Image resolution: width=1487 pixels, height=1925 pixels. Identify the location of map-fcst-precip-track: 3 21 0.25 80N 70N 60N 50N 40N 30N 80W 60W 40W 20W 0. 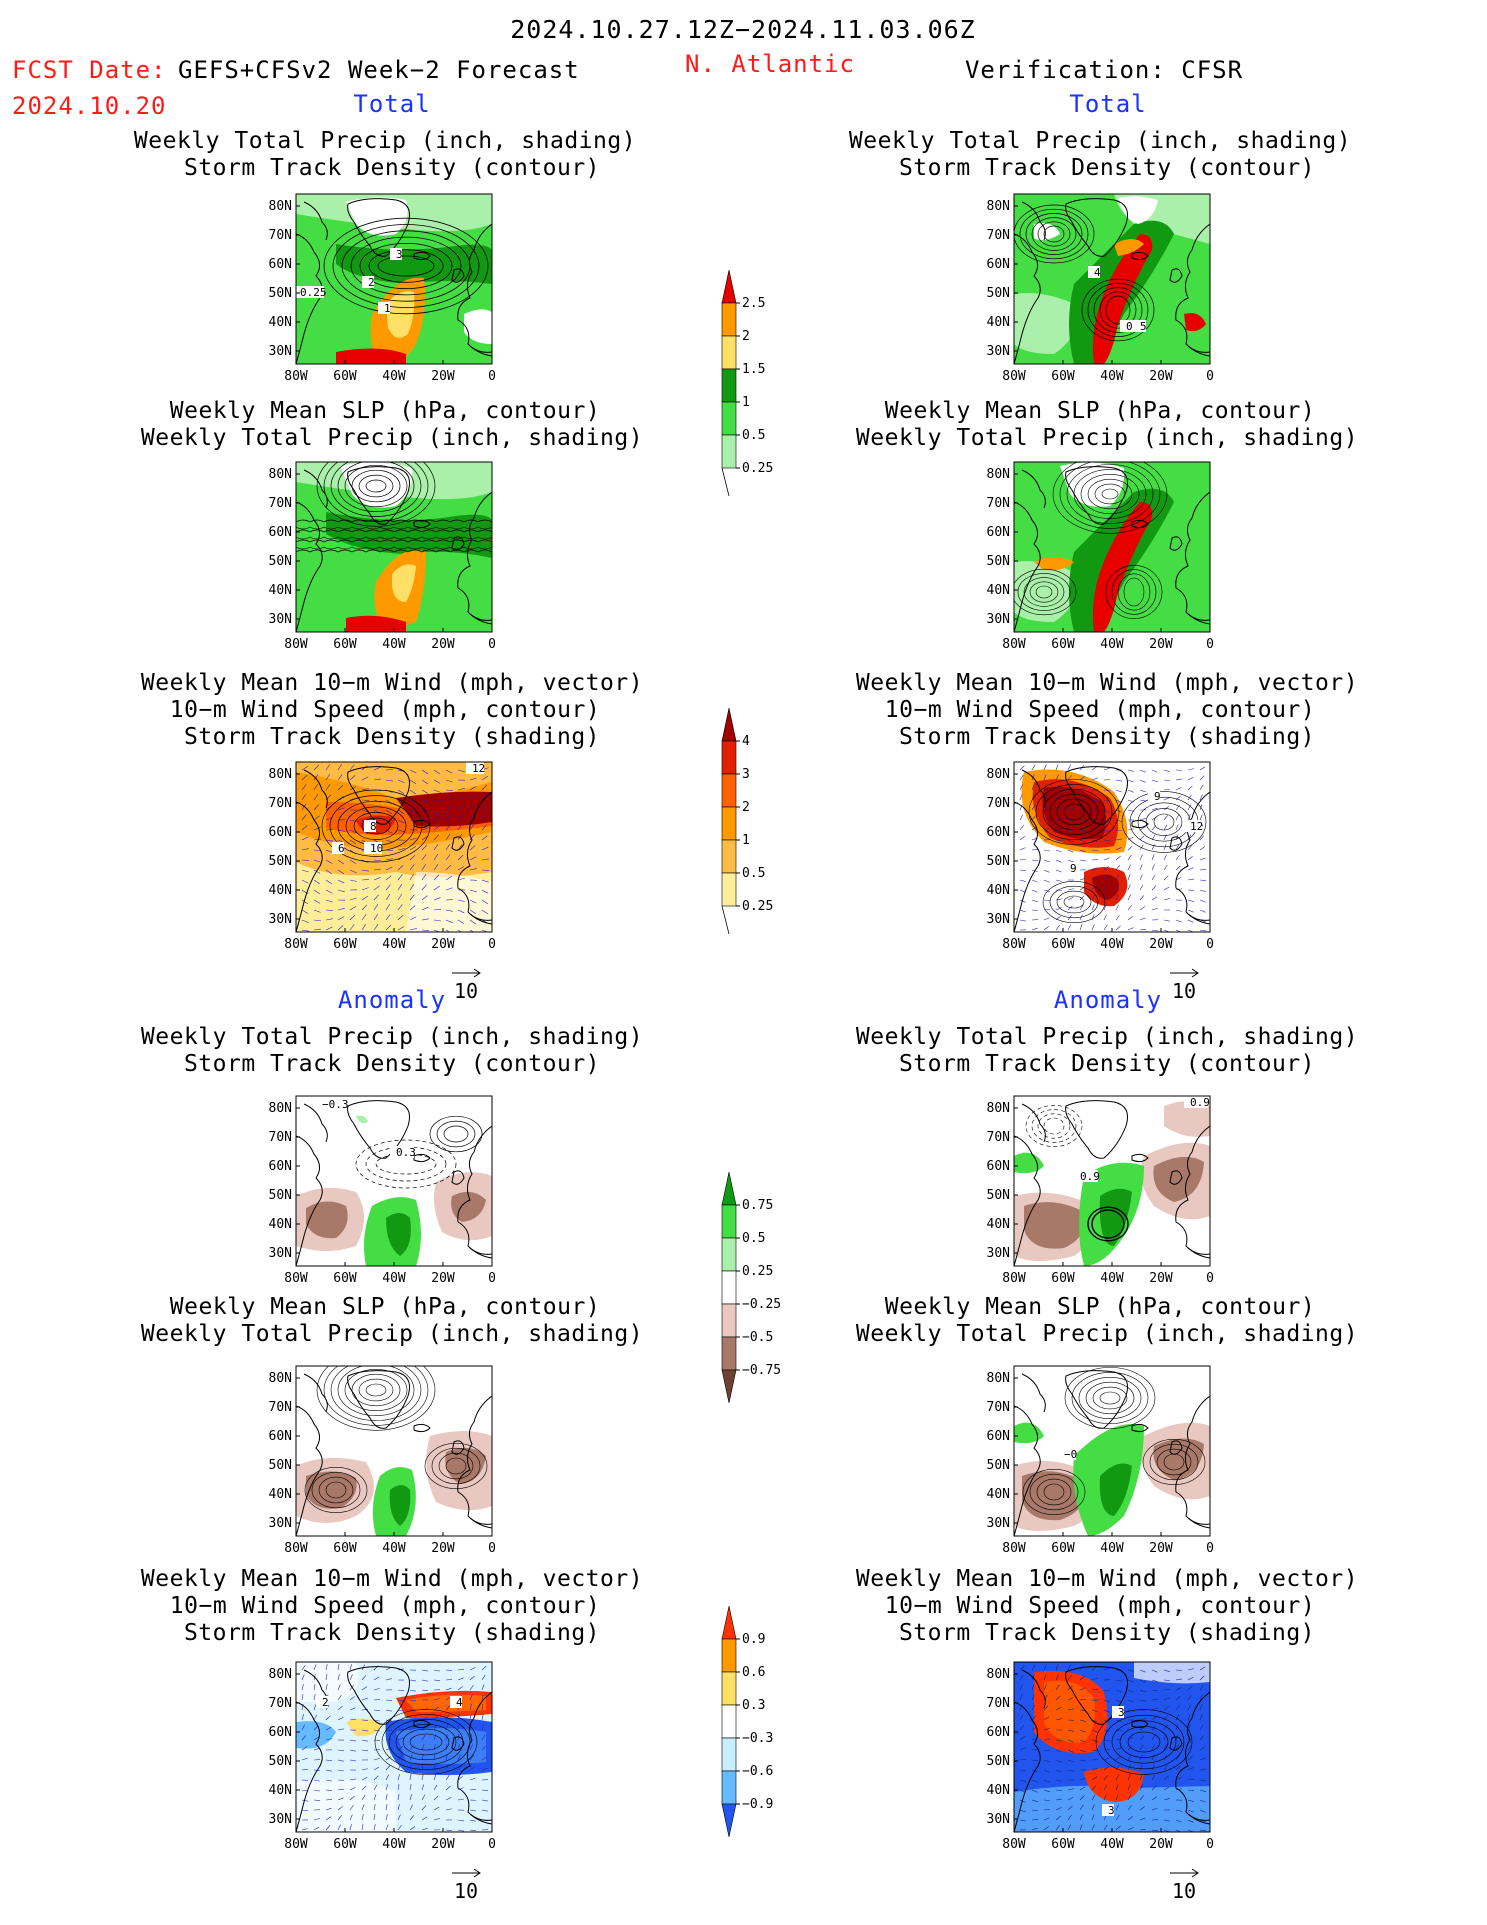
(382, 288).